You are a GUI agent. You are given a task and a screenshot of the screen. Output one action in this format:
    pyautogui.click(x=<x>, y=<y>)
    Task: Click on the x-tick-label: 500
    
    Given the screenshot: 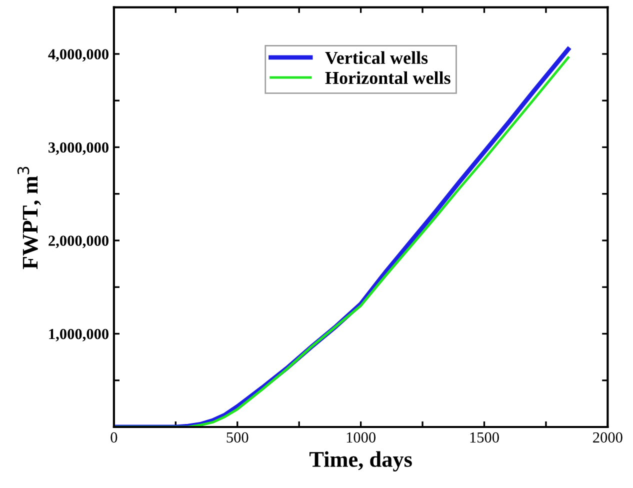 What is the action you would take?
    pyautogui.click(x=237, y=437)
    